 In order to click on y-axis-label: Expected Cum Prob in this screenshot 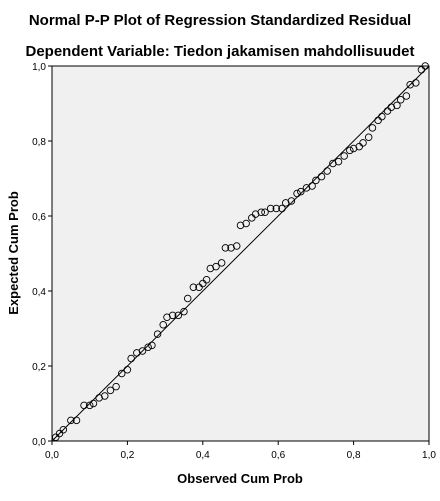, I will do `click(13, 253)`.